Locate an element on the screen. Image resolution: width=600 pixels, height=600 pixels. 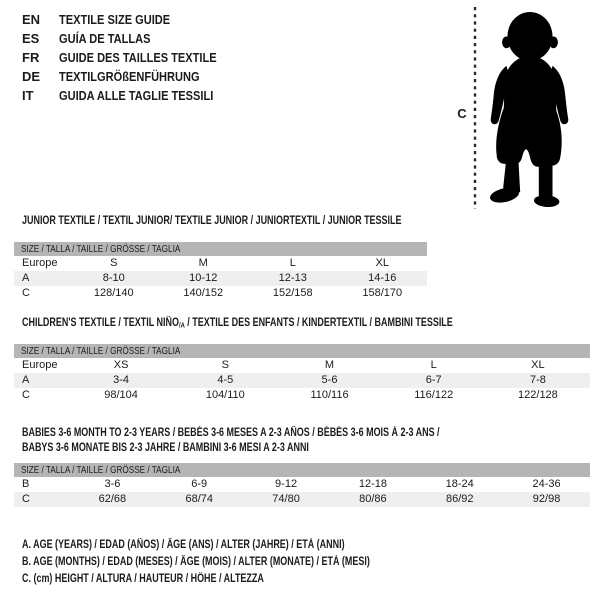
table-cell: 68/74 is located at coordinates (199, 499).